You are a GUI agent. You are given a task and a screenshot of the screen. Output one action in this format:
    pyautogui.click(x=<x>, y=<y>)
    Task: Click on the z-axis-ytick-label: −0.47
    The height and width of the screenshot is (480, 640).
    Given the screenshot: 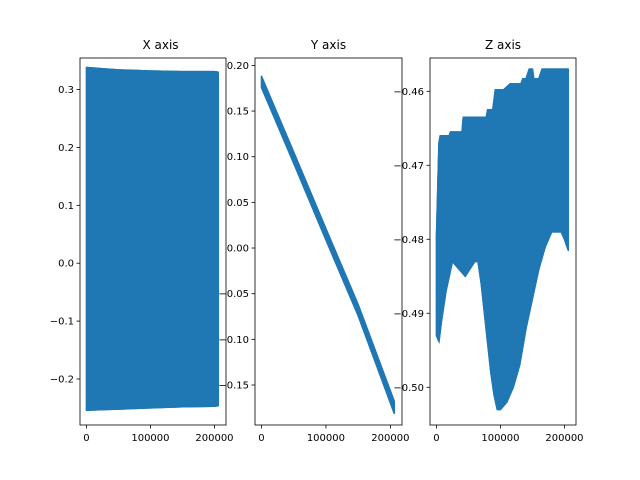 What is the action you would take?
    pyautogui.click(x=408, y=166)
    